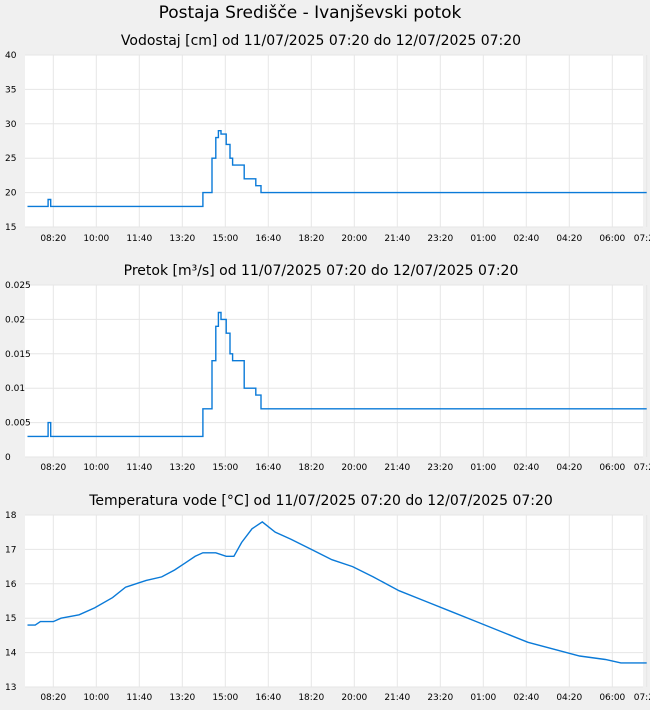 Image resolution: width=650 pixels, height=710 pixels. Describe the element at coordinates (10, 550) in the screenshot. I see `y-tick-label: 17` at that location.